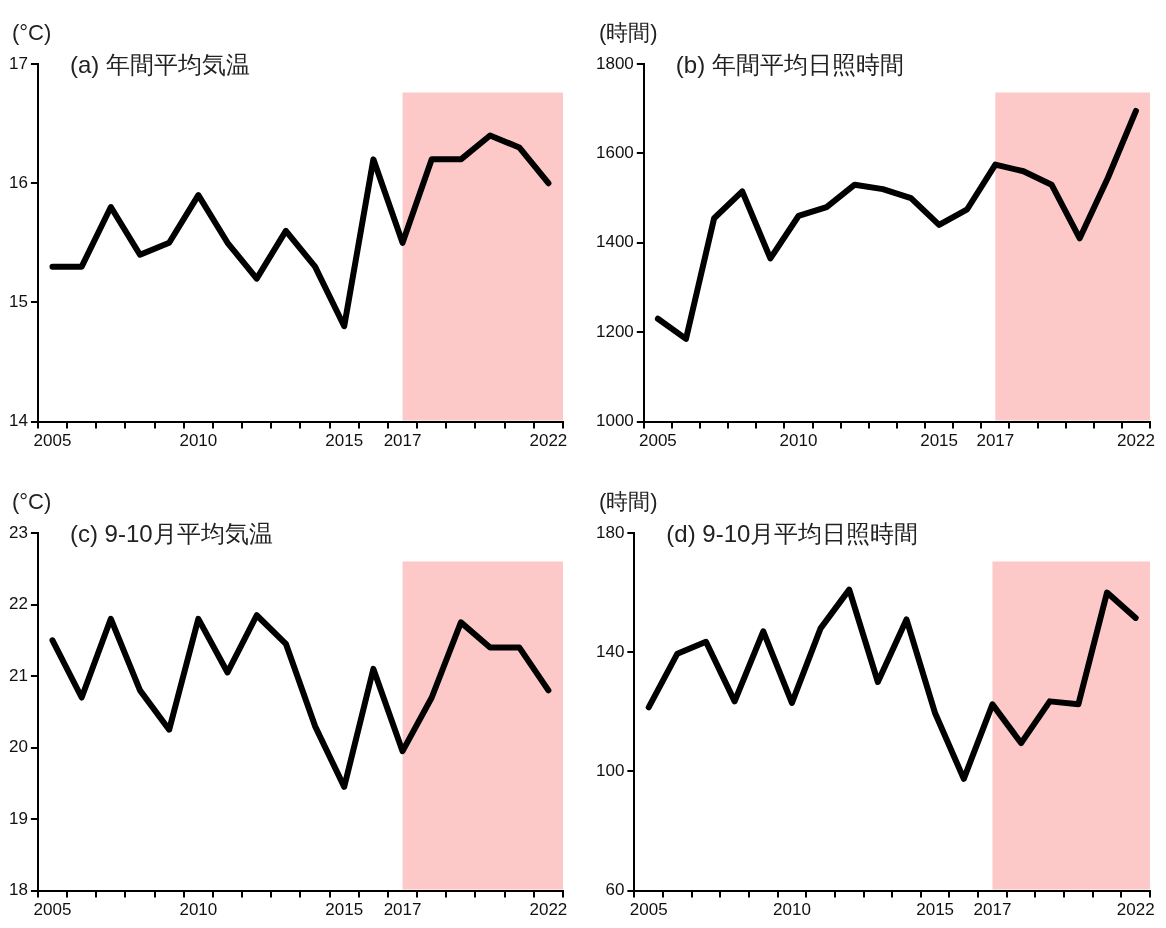 The width and height of the screenshot is (1166, 928). Describe the element at coordinates (159, 64) in the screenshot. I see `chart-title: (a) 年間平均気温` at that location.